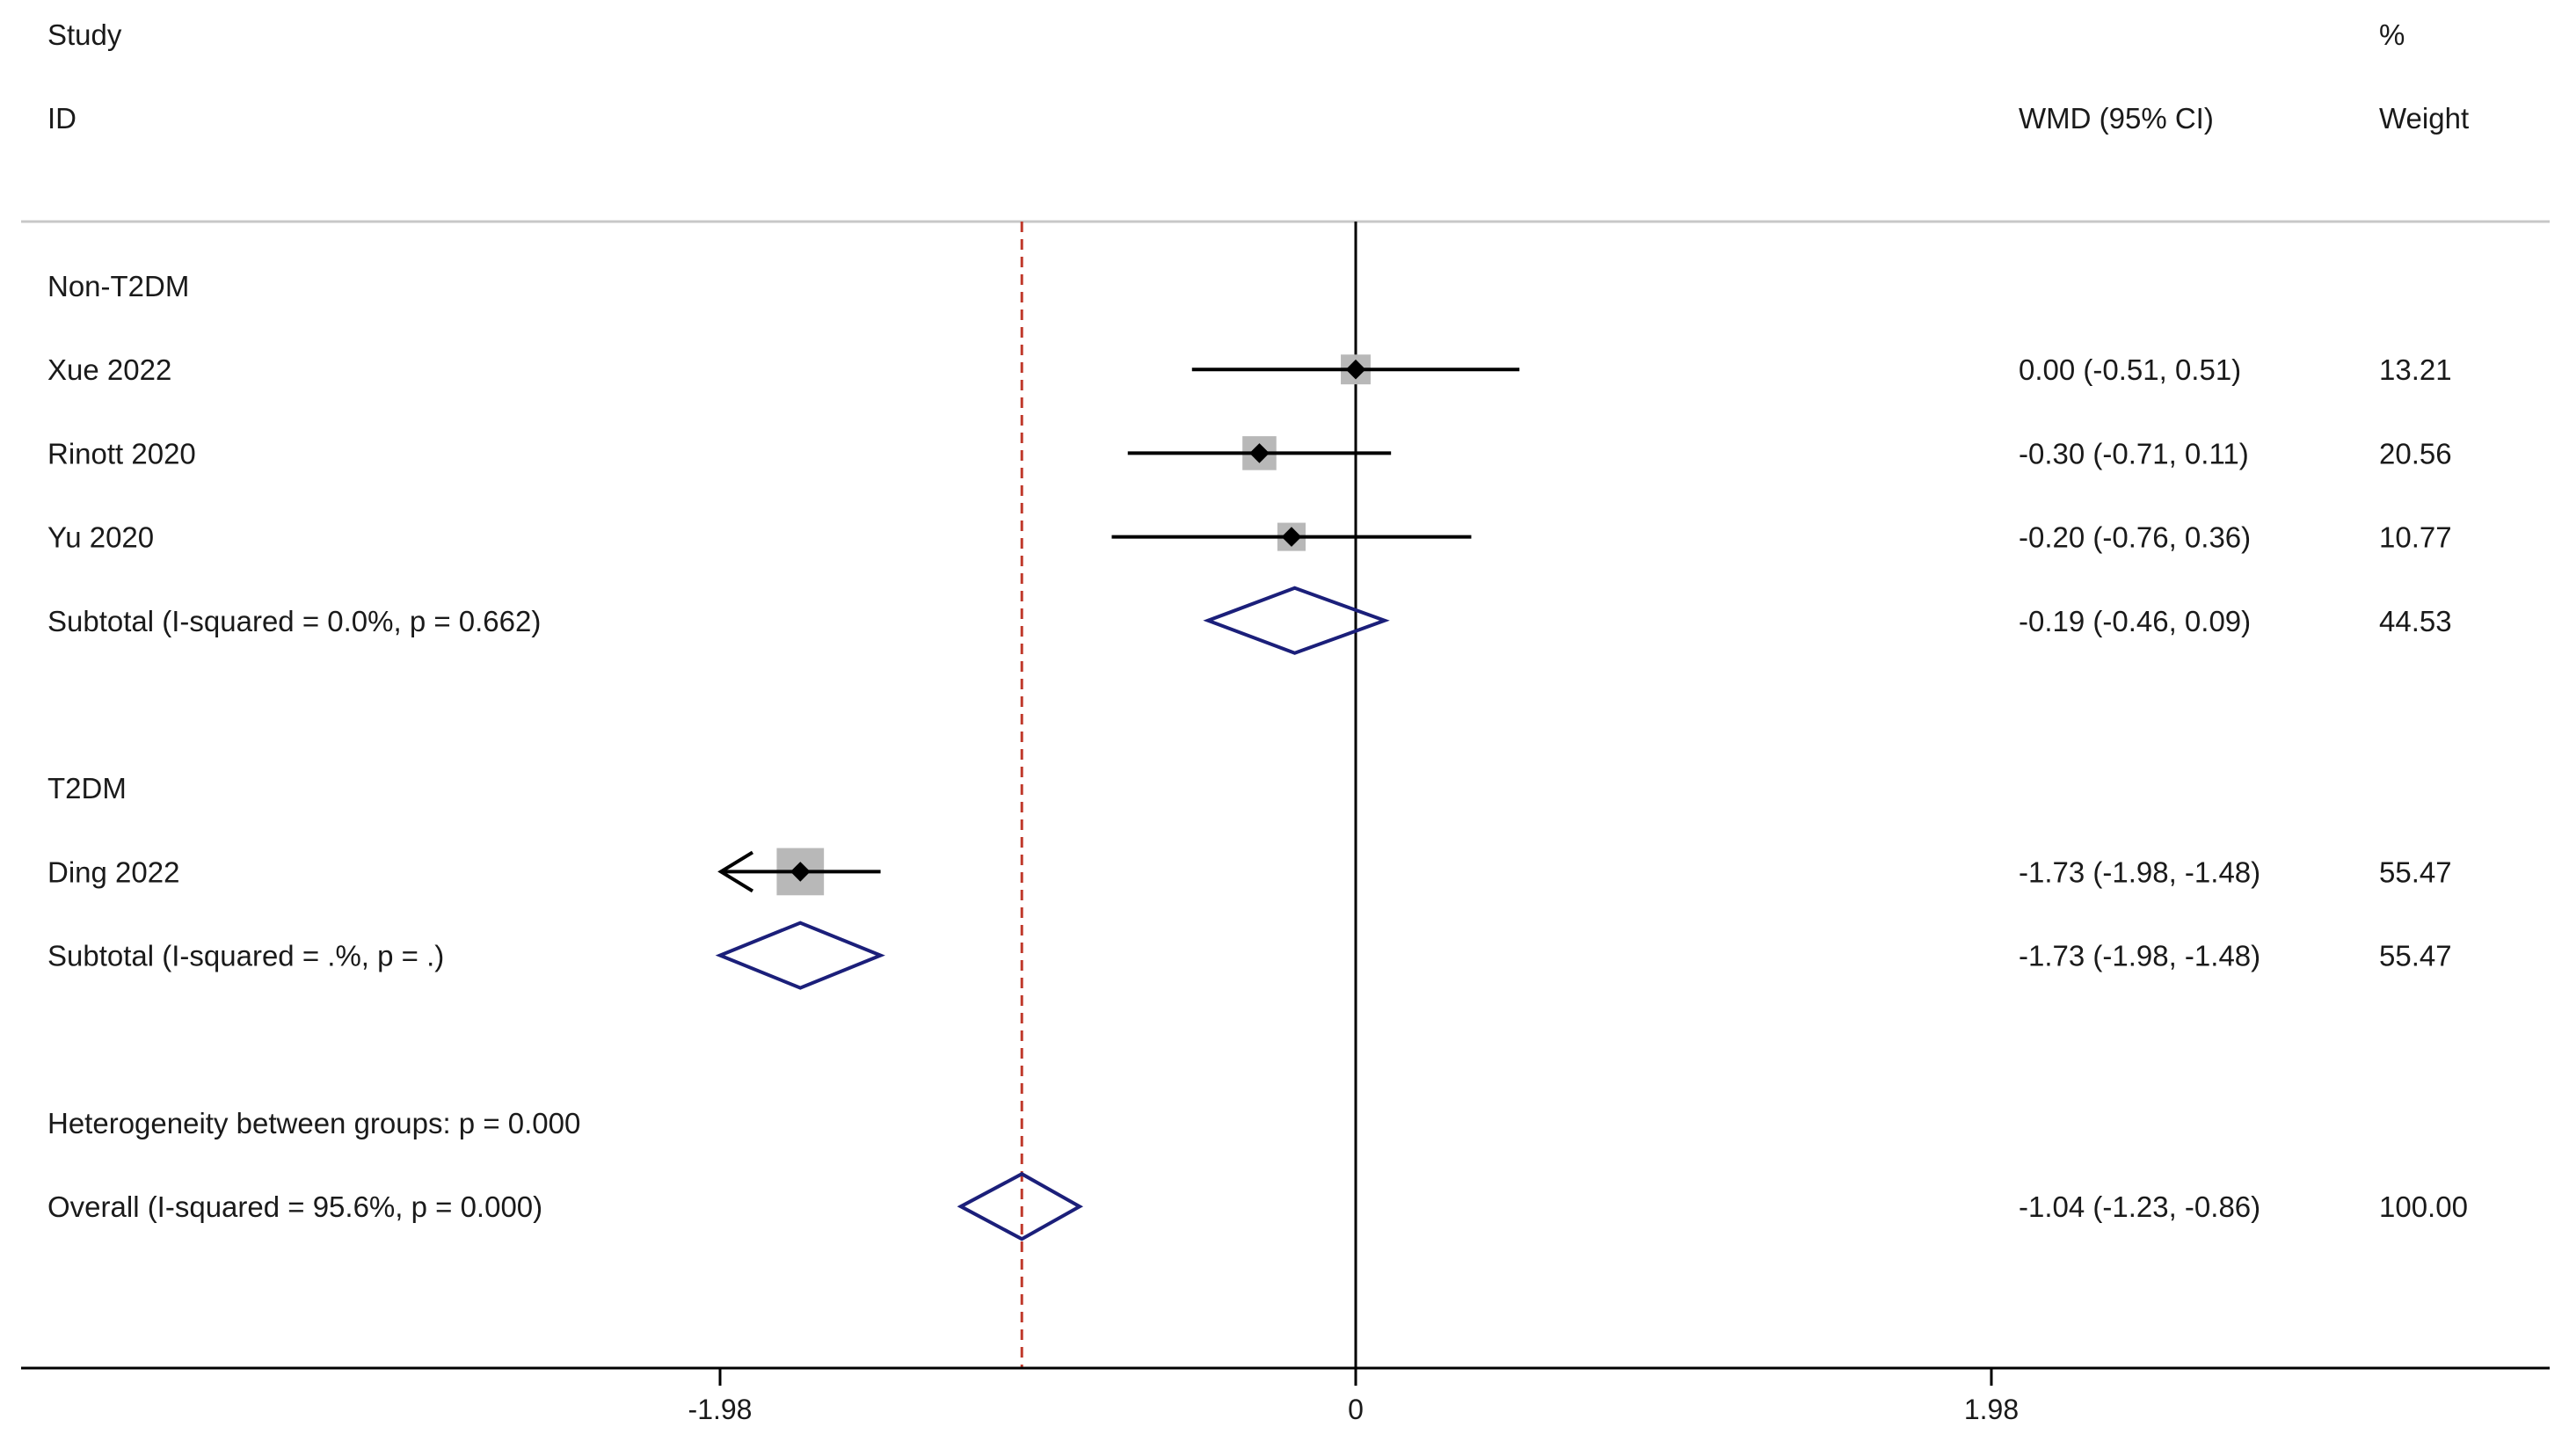 This screenshot has height=1456, width=2569. What do you see at coordinates (1356, 1409) in the screenshot?
I see `x-axis-tick-label: 0` at bounding box center [1356, 1409].